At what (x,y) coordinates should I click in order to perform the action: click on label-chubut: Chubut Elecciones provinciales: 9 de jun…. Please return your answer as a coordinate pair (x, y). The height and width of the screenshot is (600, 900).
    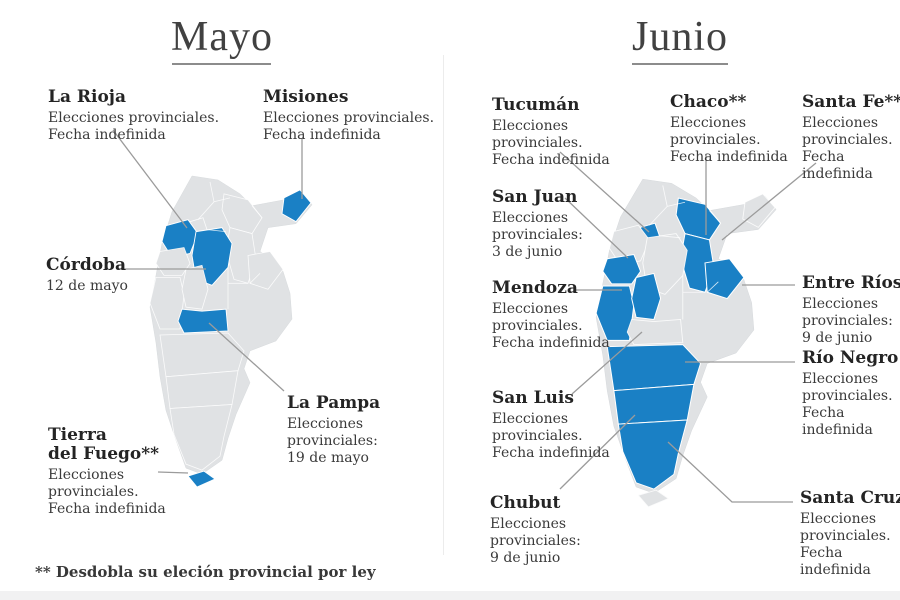
    Looking at the image, I should click on (550, 530).